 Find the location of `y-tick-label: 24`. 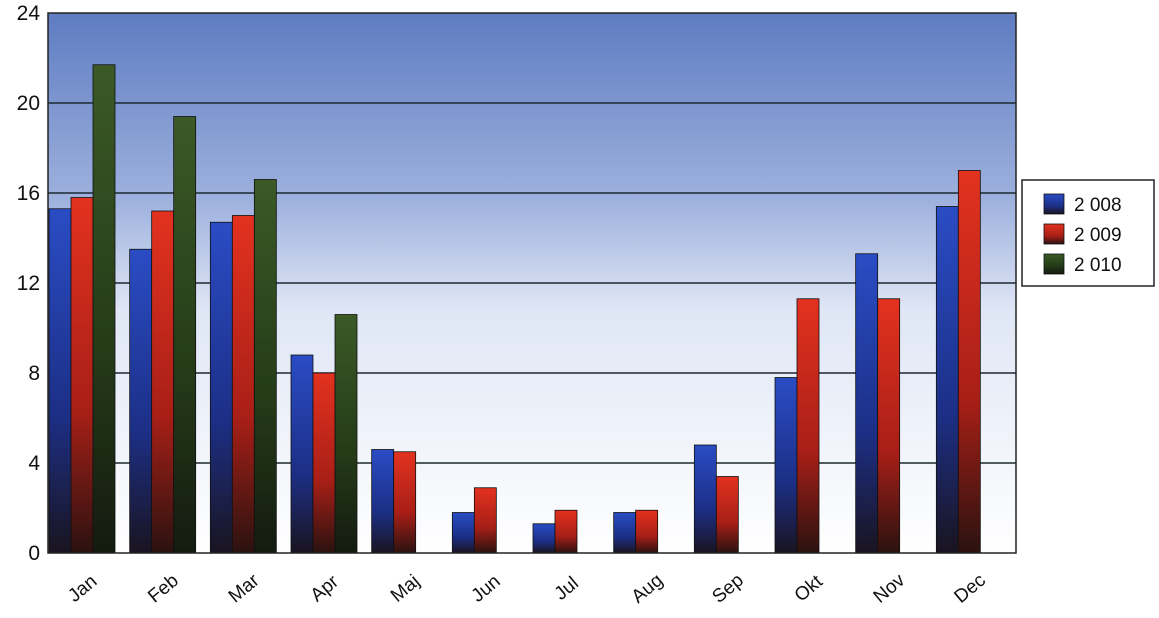

y-tick-label: 24 is located at coordinates (29, 13).